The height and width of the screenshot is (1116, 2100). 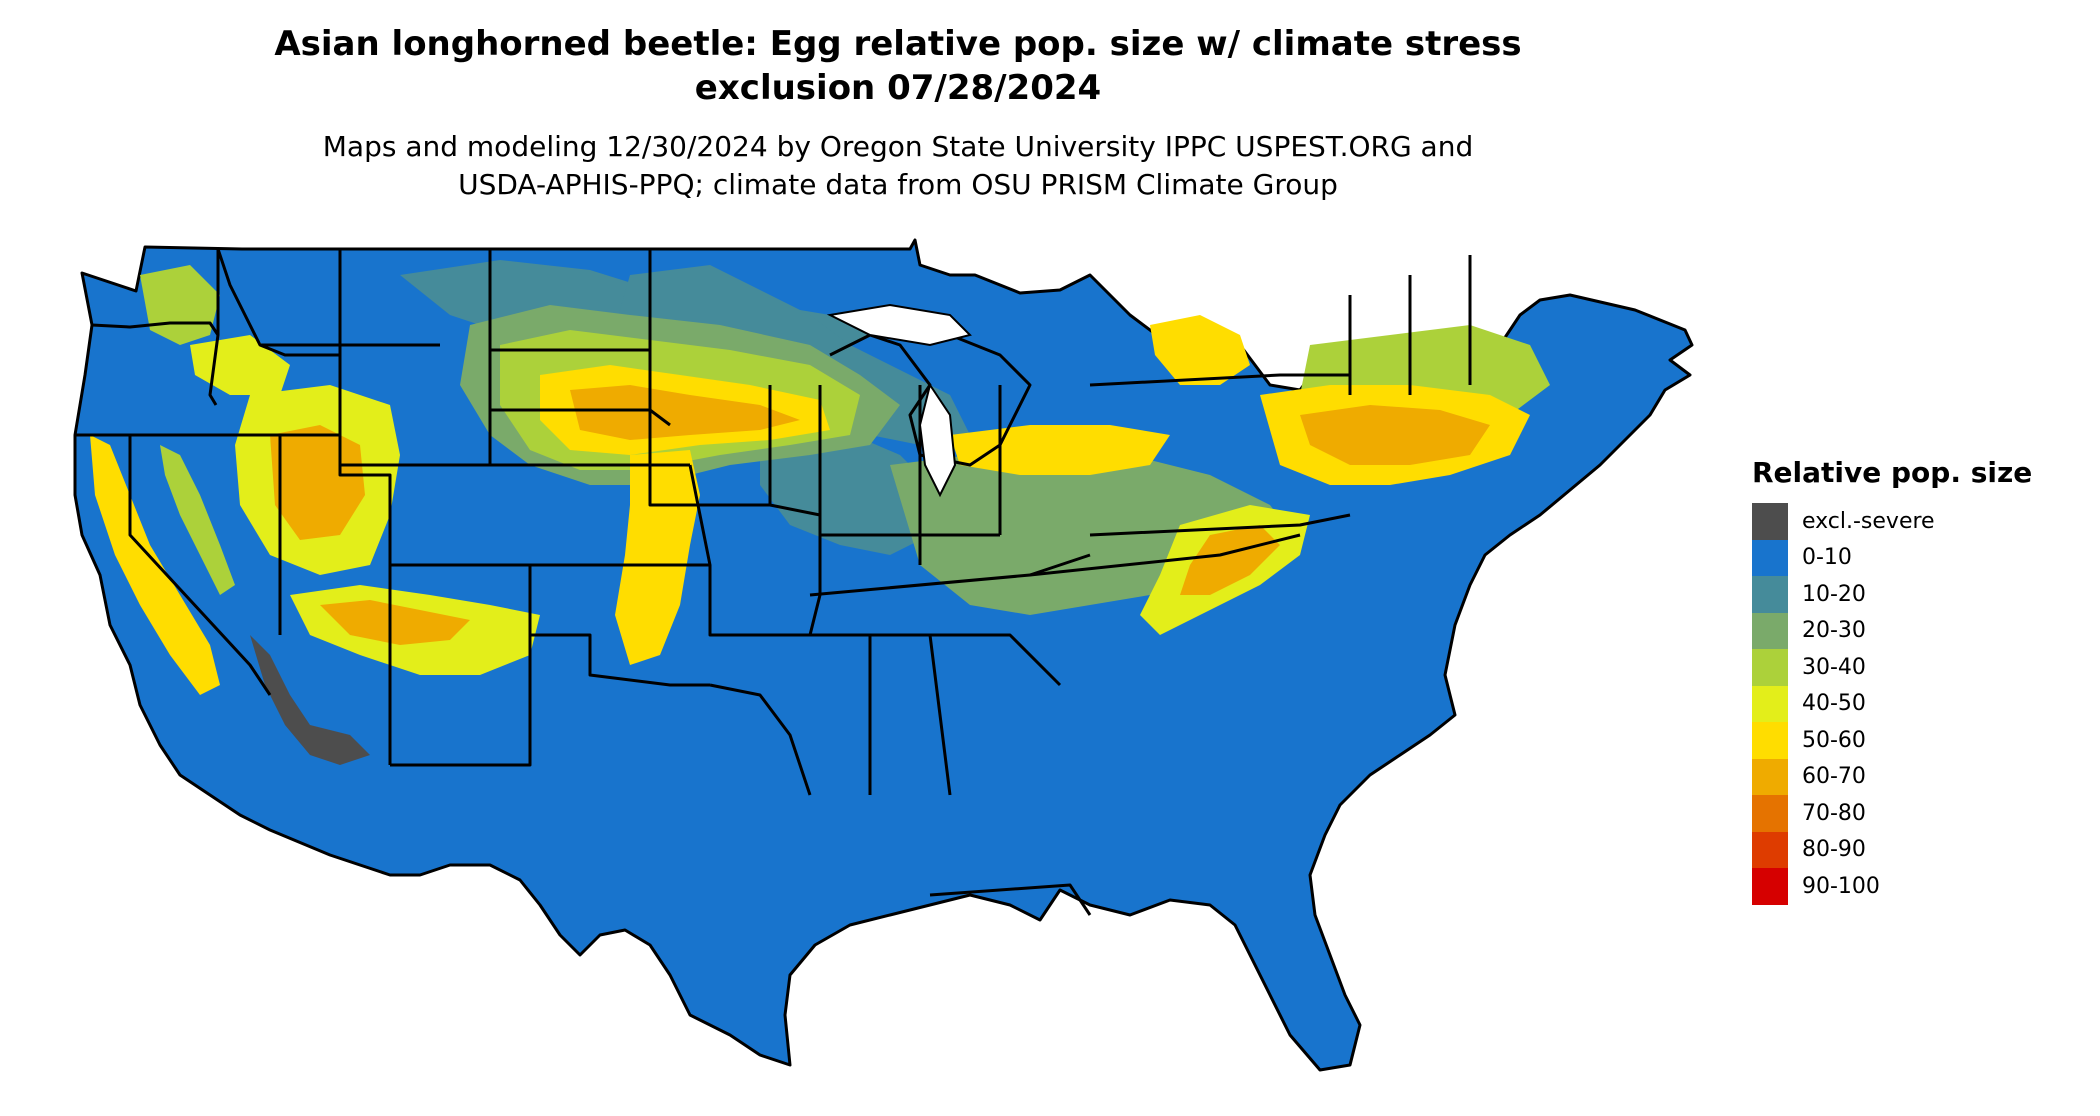 I want to click on legend-label: 10-20, so click(x=1834, y=594).